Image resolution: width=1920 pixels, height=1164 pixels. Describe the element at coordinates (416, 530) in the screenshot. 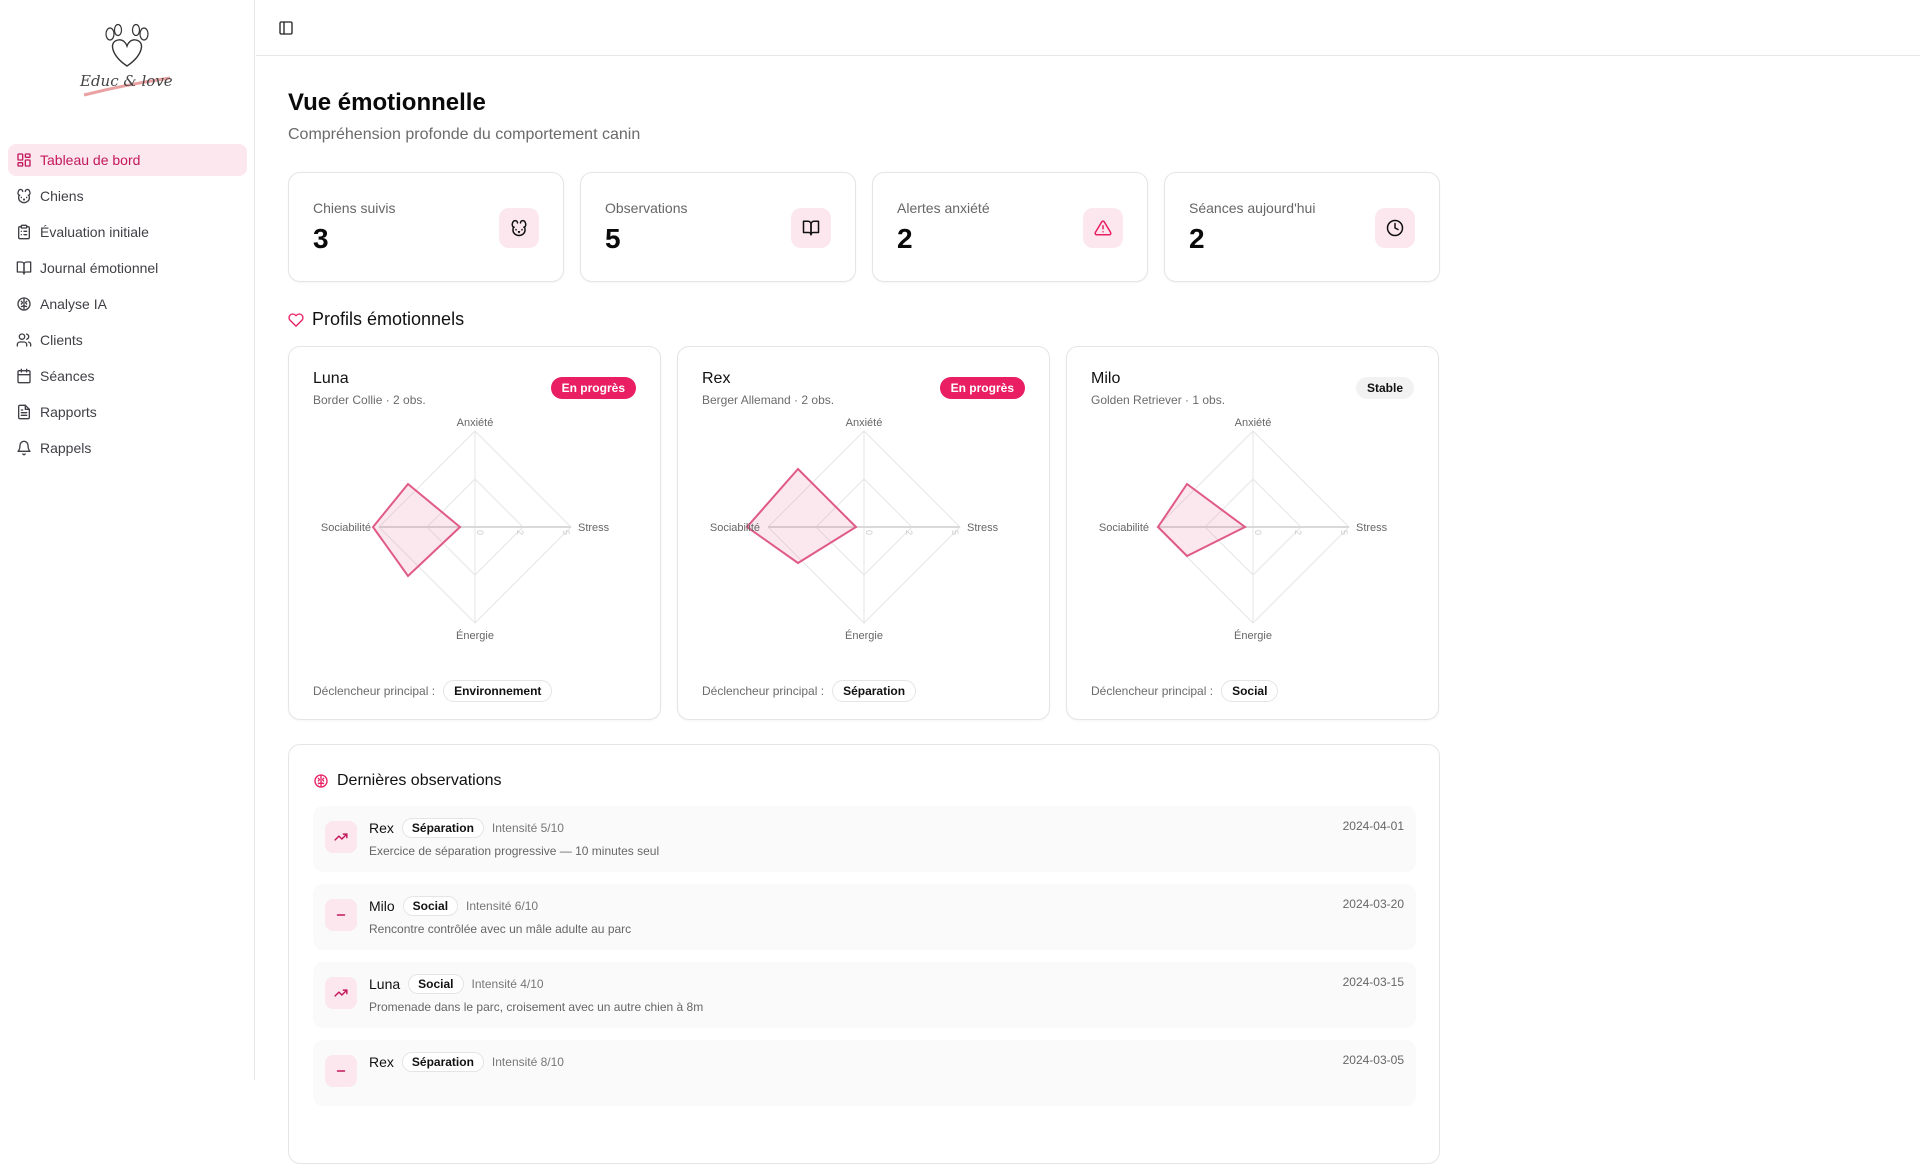

I see `radar-polygon` at that location.